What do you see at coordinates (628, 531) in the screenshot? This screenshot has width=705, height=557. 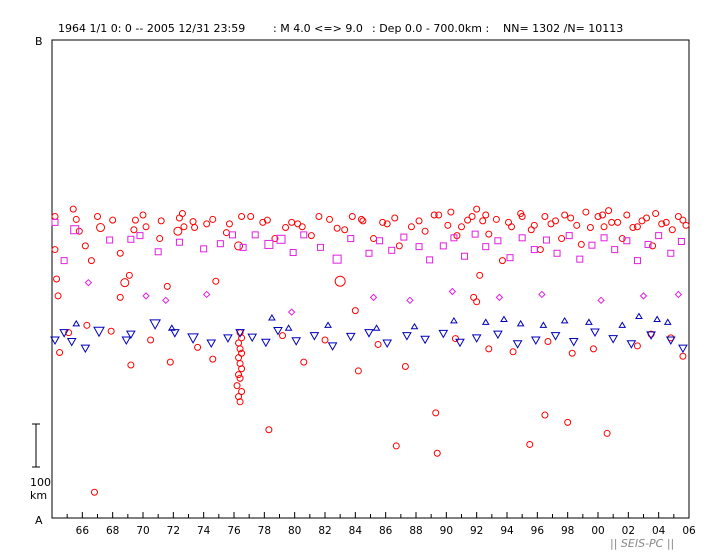 I see `x-tick-label: 02` at bounding box center [628, 531].